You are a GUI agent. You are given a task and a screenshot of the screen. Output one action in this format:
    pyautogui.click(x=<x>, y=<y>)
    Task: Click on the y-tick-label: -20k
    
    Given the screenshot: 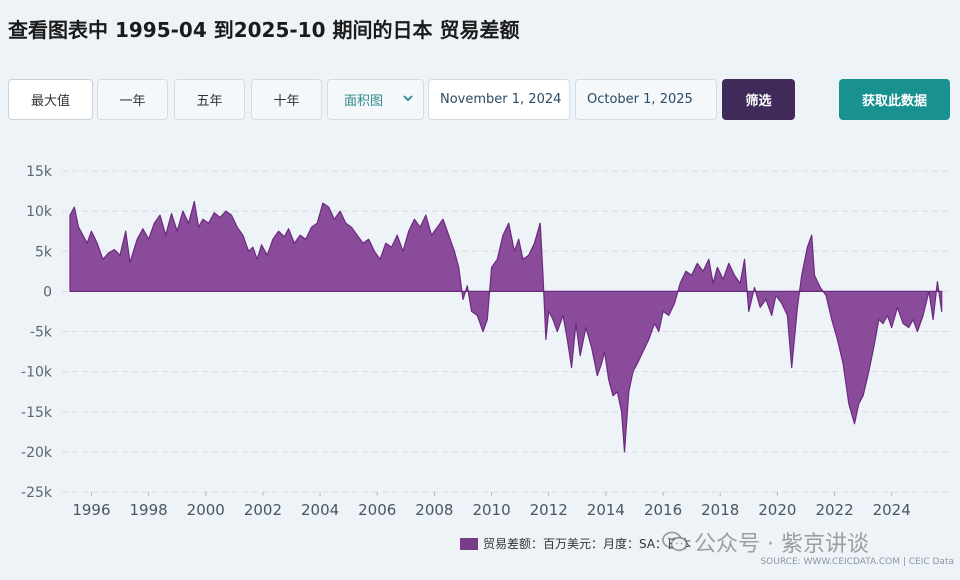 What is the action you would take?
    pyautogui.click(x=37, y=453)
    